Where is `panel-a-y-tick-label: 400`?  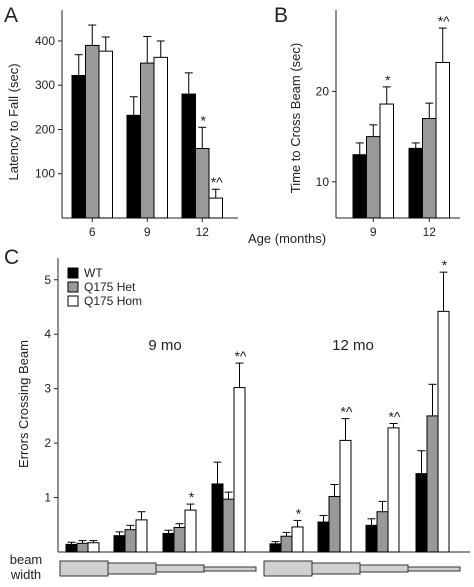
panel-a-y-tick-label: 400 is located at coordinates (45, 41).